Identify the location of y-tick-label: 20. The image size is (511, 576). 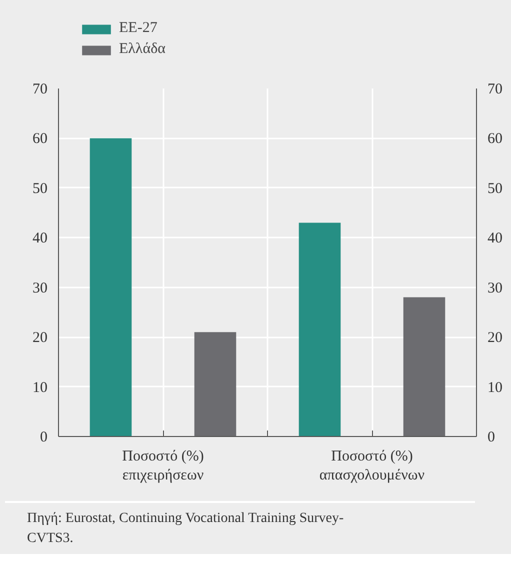
(40, 338).